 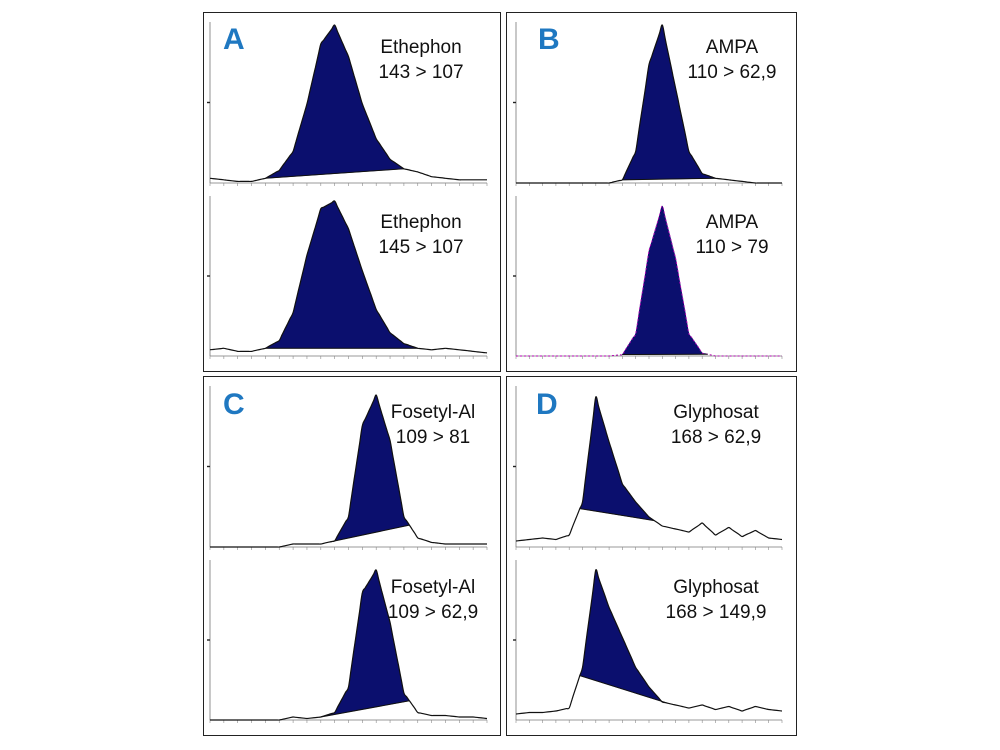 I want to click on panel-d-trace-2-compound: Glyphosat, so click(x=716, y=587).